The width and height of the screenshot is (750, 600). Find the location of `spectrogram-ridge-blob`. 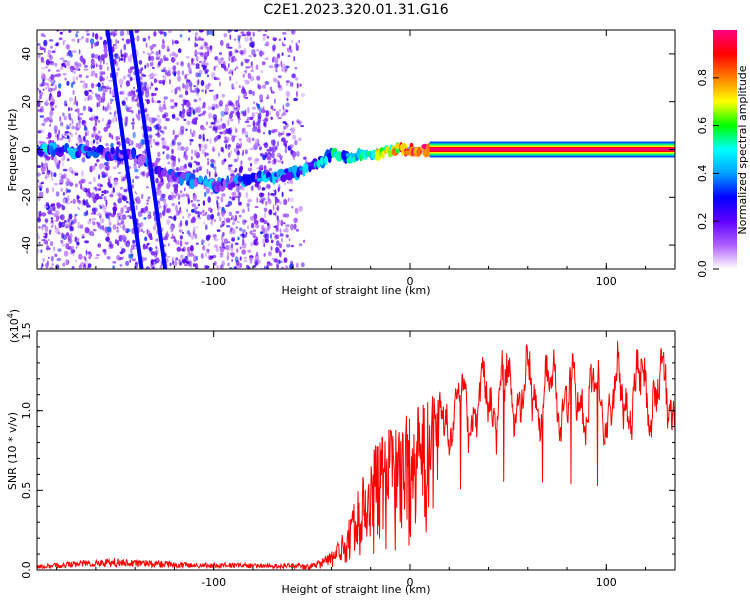

spectrogram-ridge-blob is located at coordinates (101, 148).